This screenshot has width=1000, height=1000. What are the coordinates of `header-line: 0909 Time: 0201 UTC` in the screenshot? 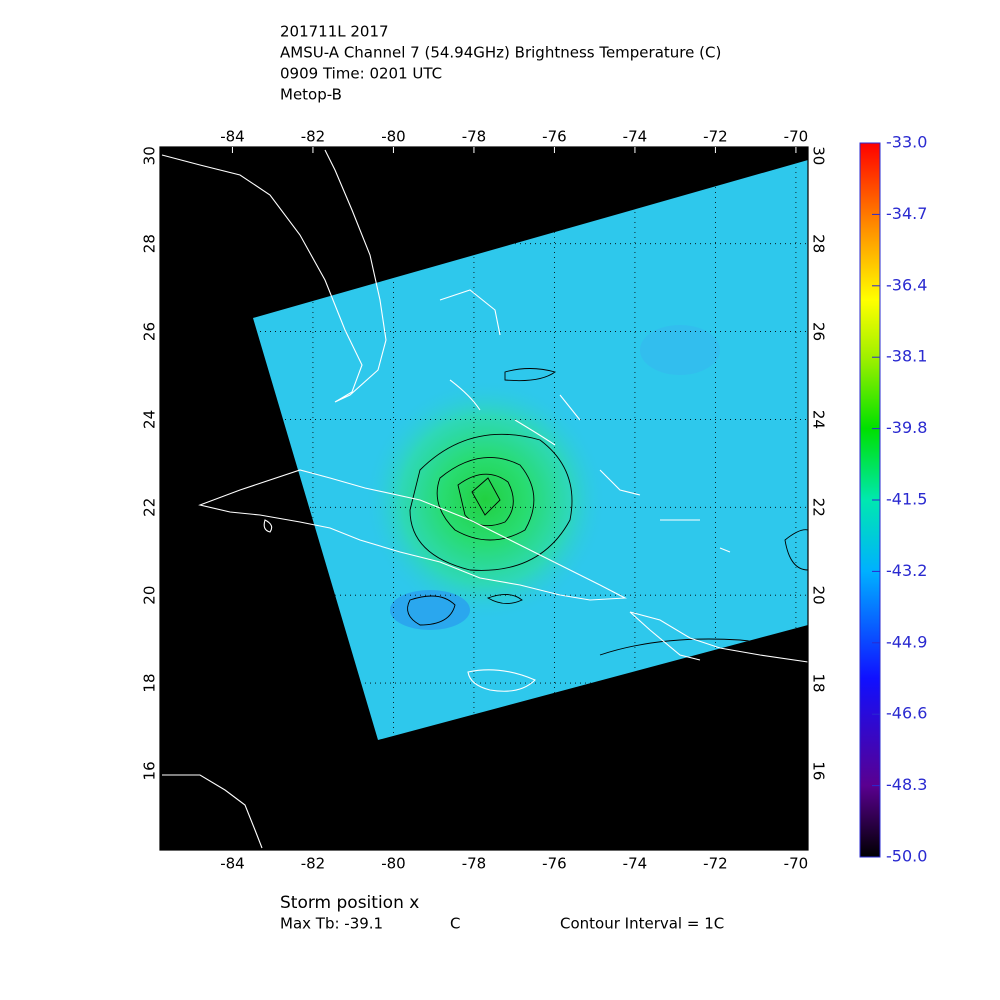 It's located at (361, 74).